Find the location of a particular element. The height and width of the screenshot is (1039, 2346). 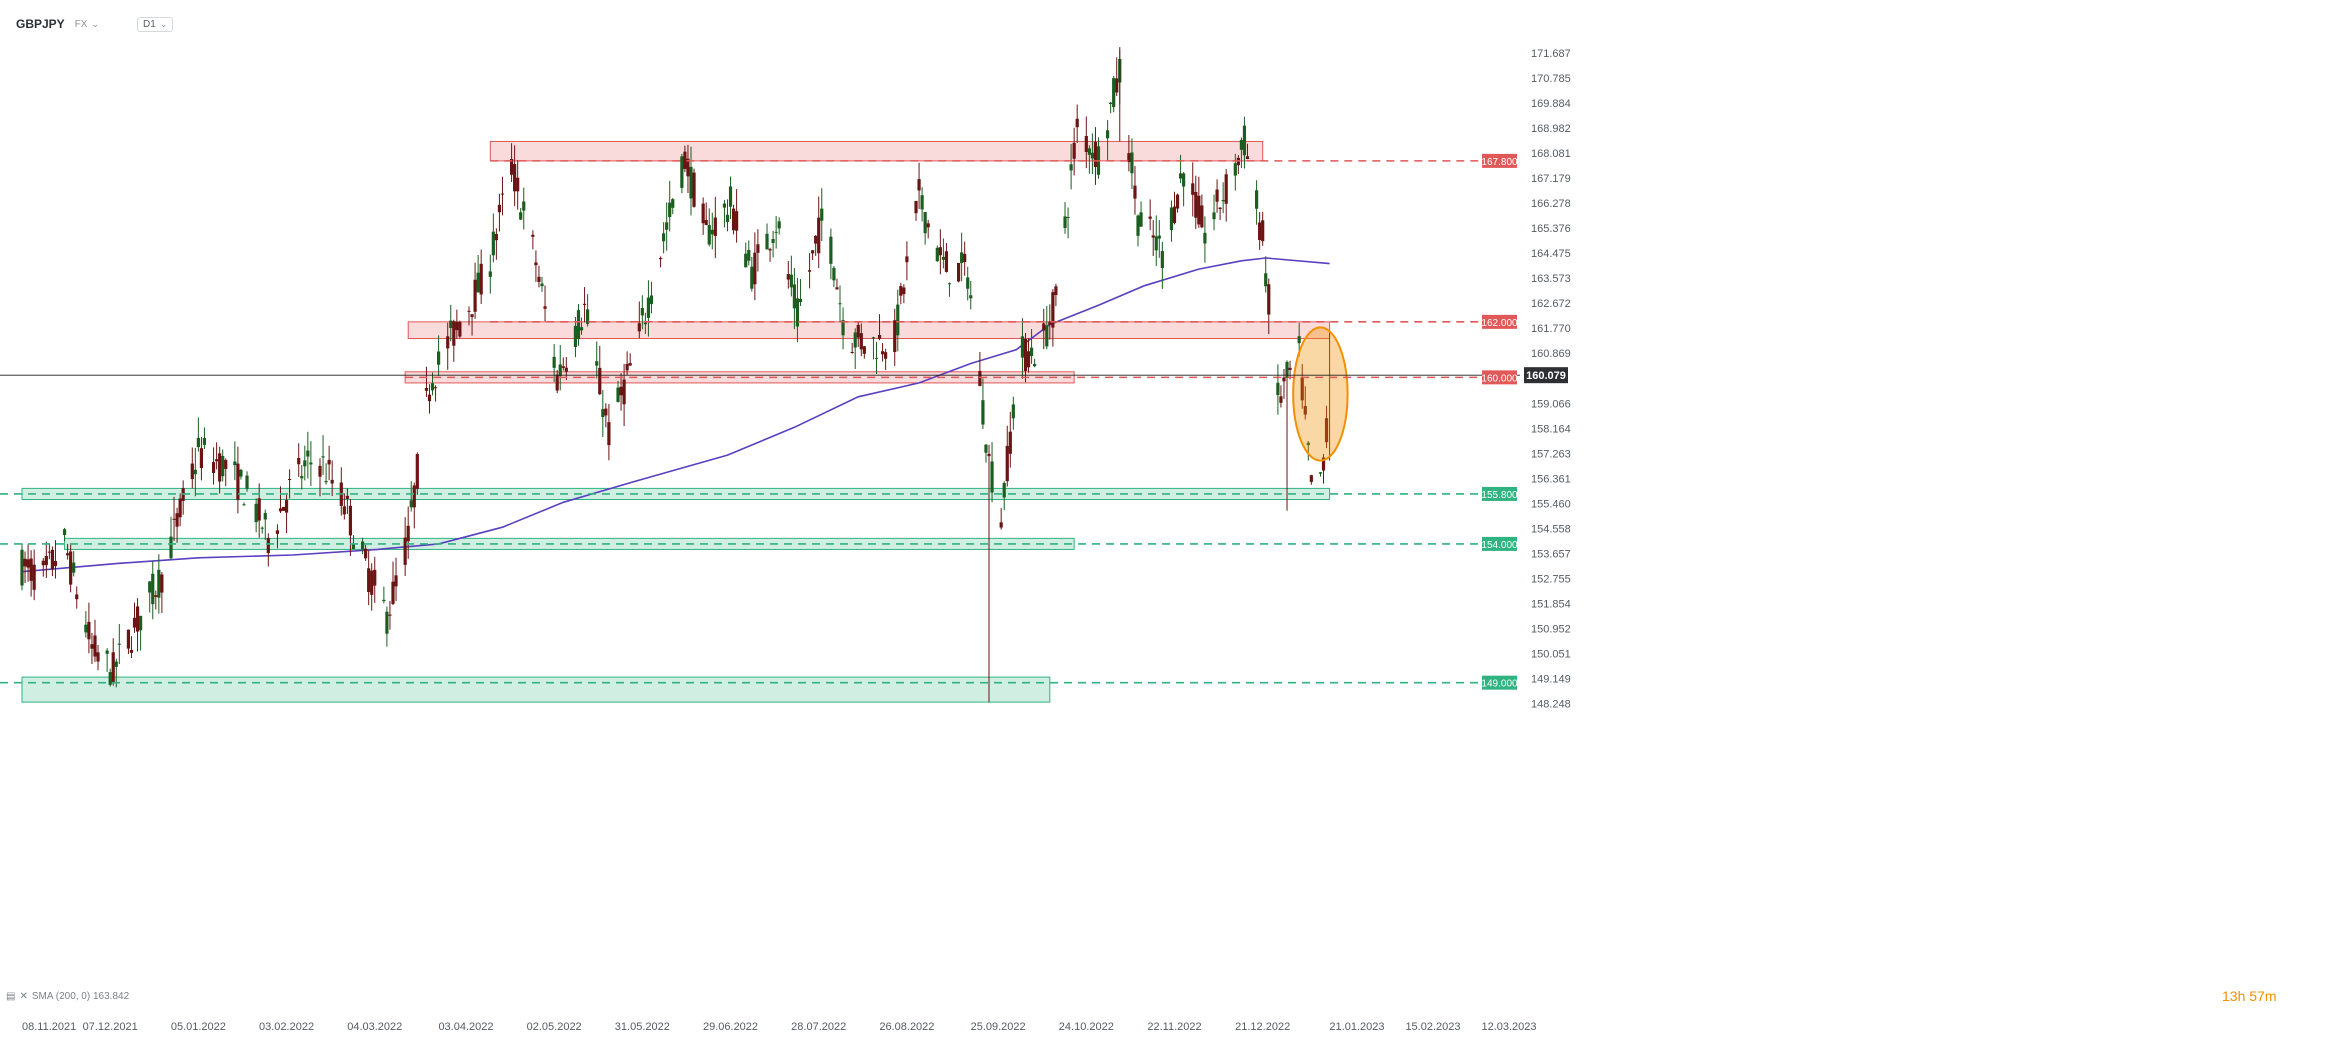

y-tick-label: 152.755 is located at coordinates (1551, 579).